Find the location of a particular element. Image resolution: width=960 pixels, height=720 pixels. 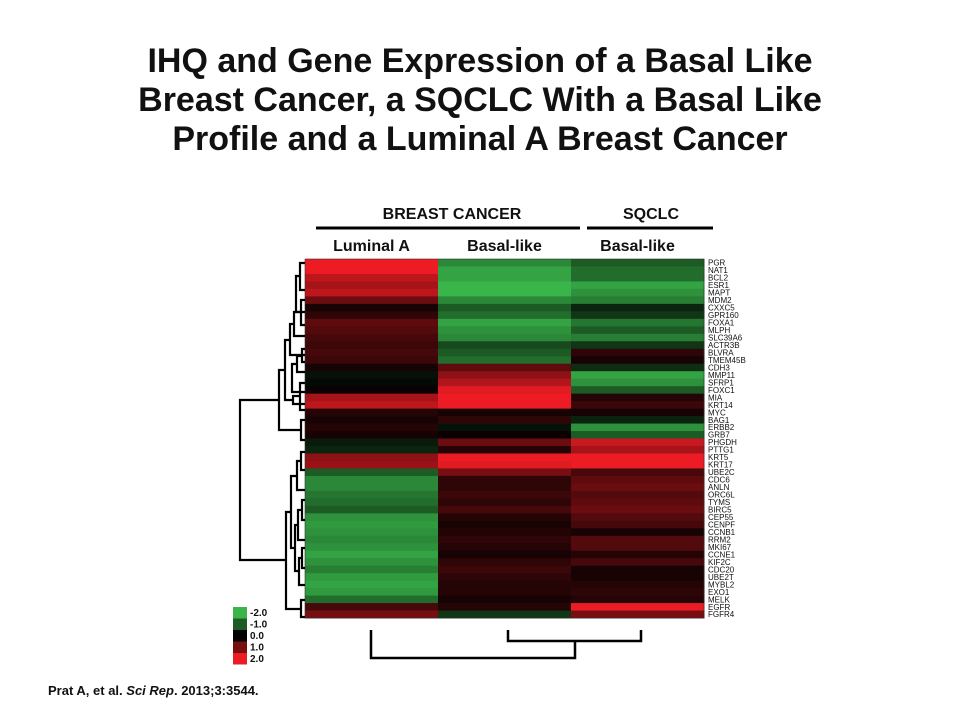

column-dendrogram-inner is located at coordinates (574, 636).